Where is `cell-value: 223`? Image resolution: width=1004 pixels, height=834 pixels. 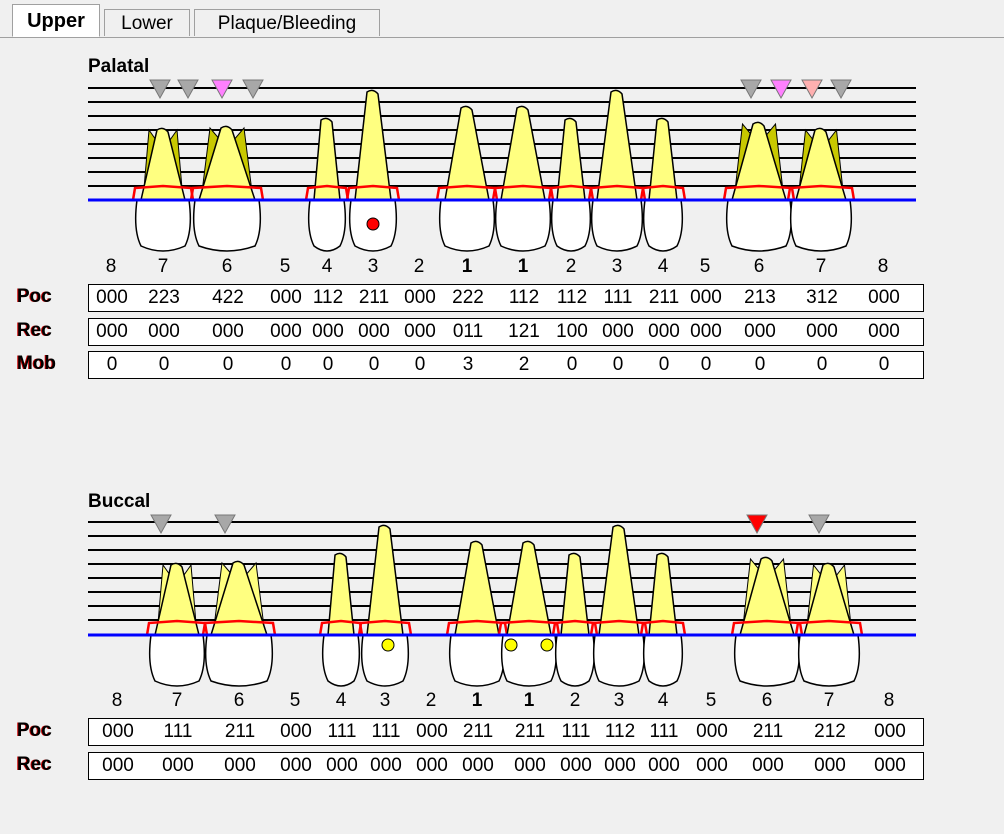 cell-value: 223 is located at coordinates (164, 297).